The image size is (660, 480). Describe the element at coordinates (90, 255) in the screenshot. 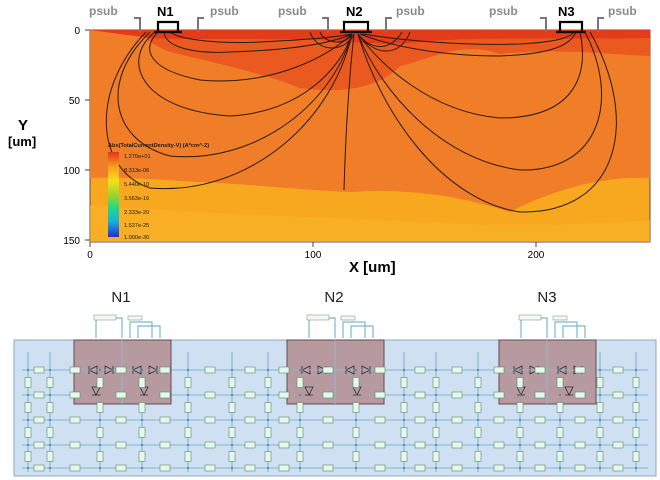

I see `x-tick-0: 0` at that location.